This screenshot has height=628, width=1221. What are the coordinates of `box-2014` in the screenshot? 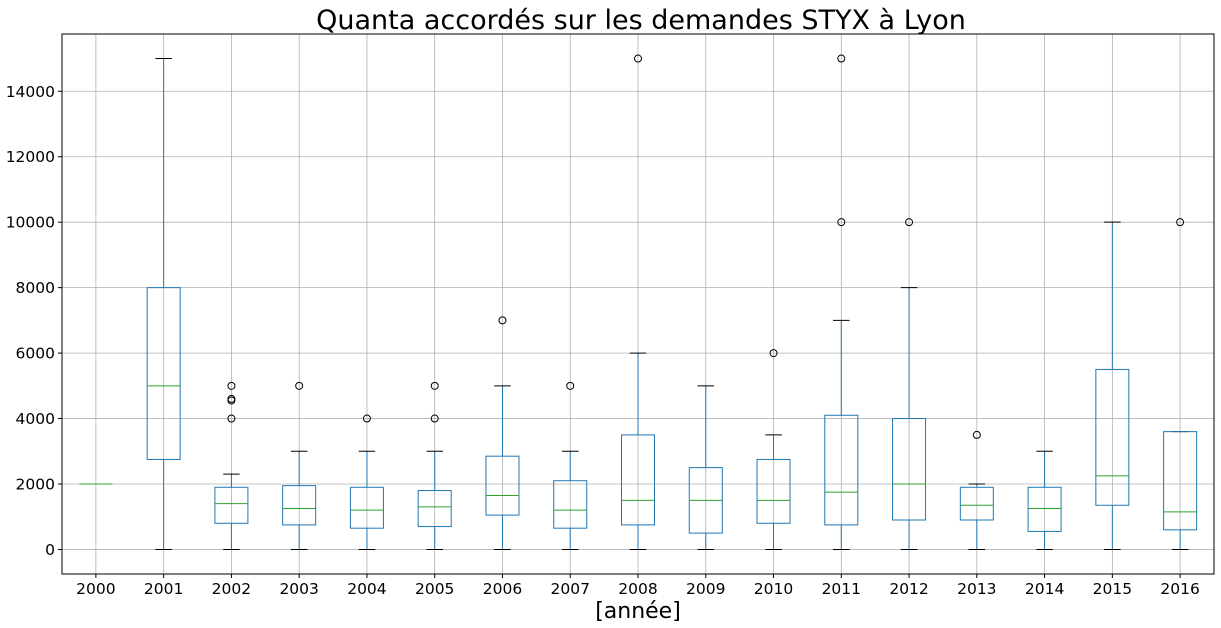 It's located at (1044, 500).